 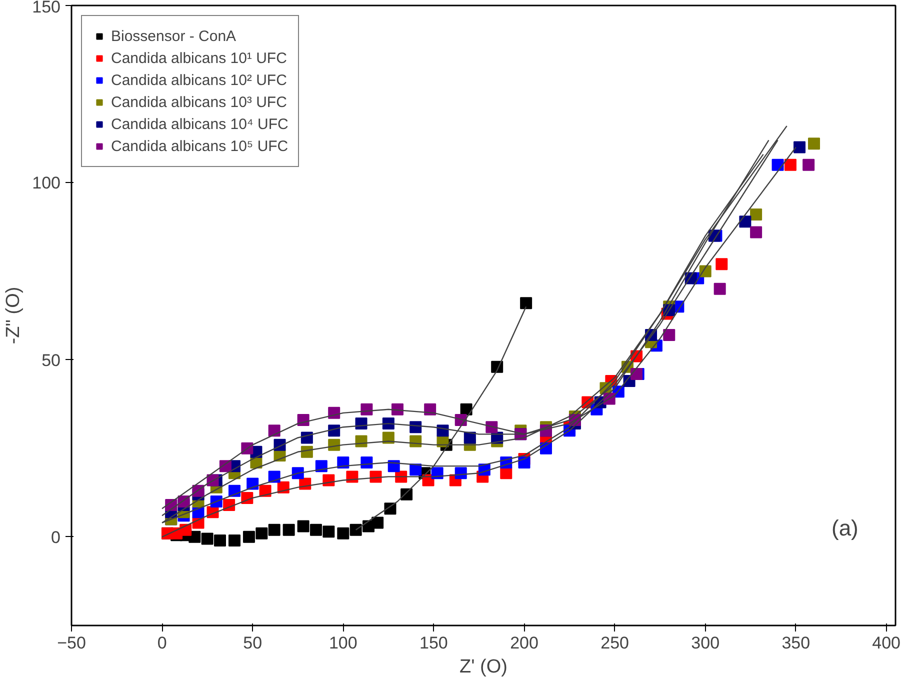 I want to click on y-tick-label: 150, so click(x=46, y=8).